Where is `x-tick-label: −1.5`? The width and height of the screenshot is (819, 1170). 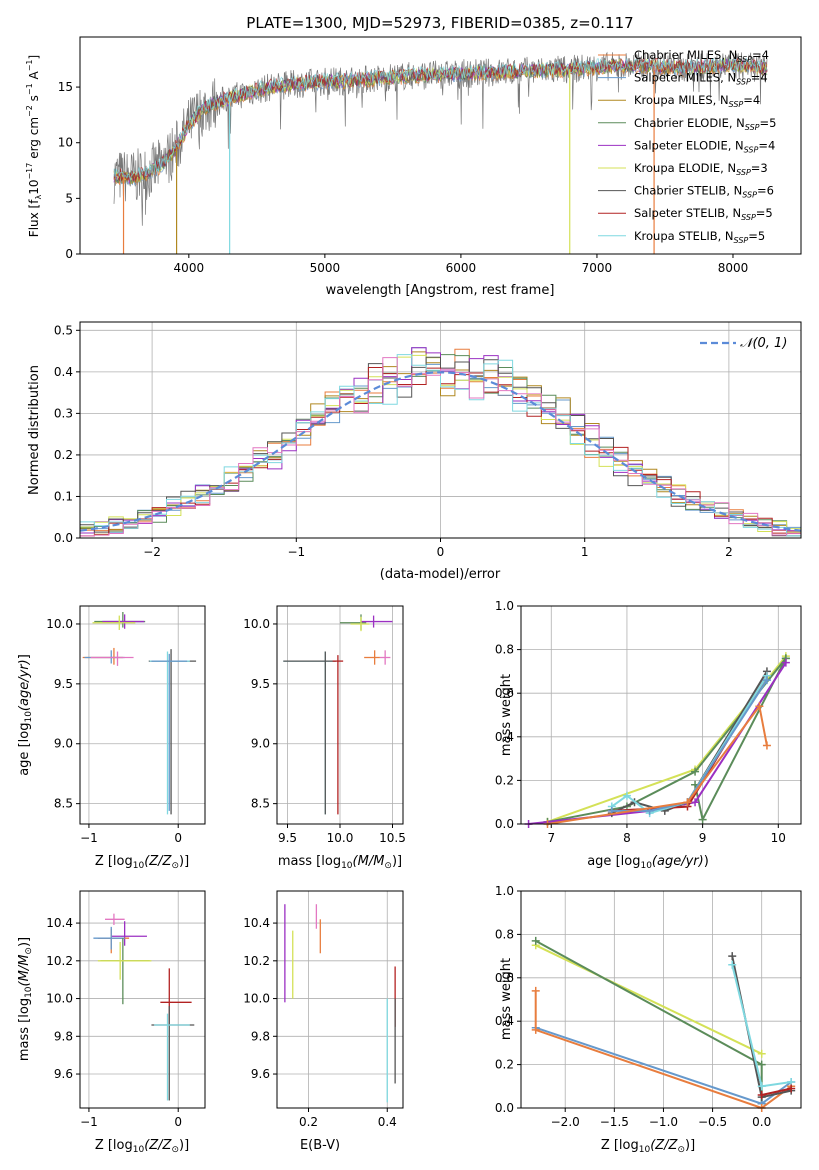 x-tick-label: −1.5 is located at coordinates (614, 1122).